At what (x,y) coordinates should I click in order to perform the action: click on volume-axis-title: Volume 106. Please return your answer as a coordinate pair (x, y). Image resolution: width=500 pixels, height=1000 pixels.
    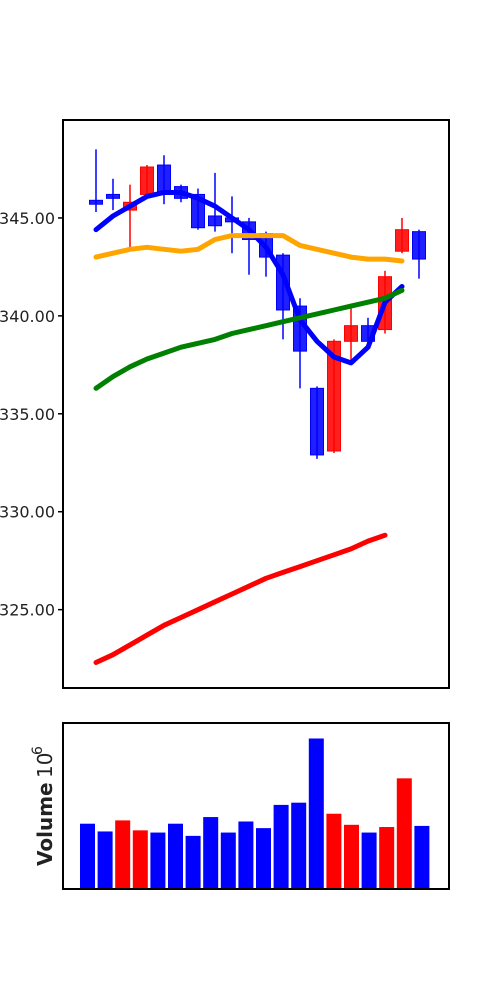
    Looking at the image, I should click on (43, 806).